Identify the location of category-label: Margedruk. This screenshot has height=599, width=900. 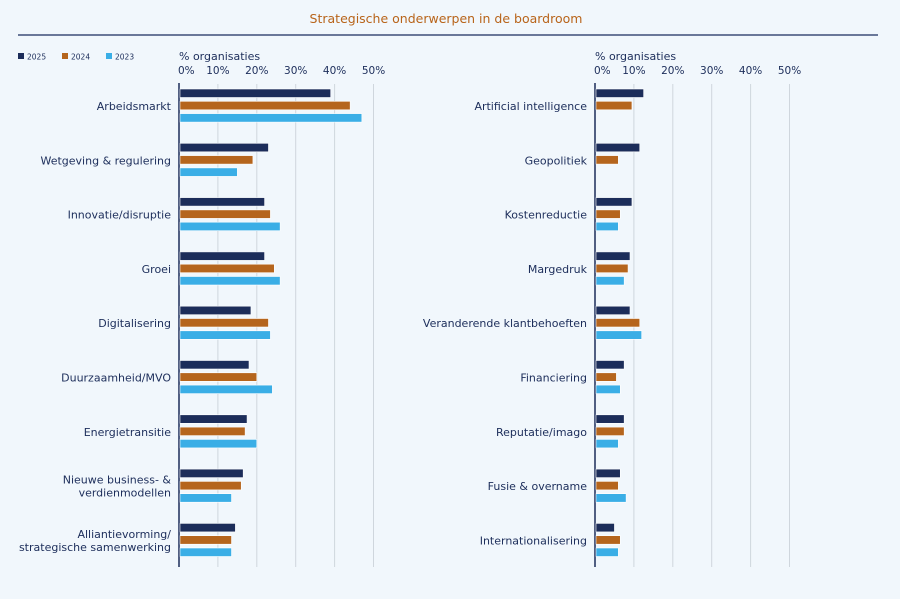
(558, 269).